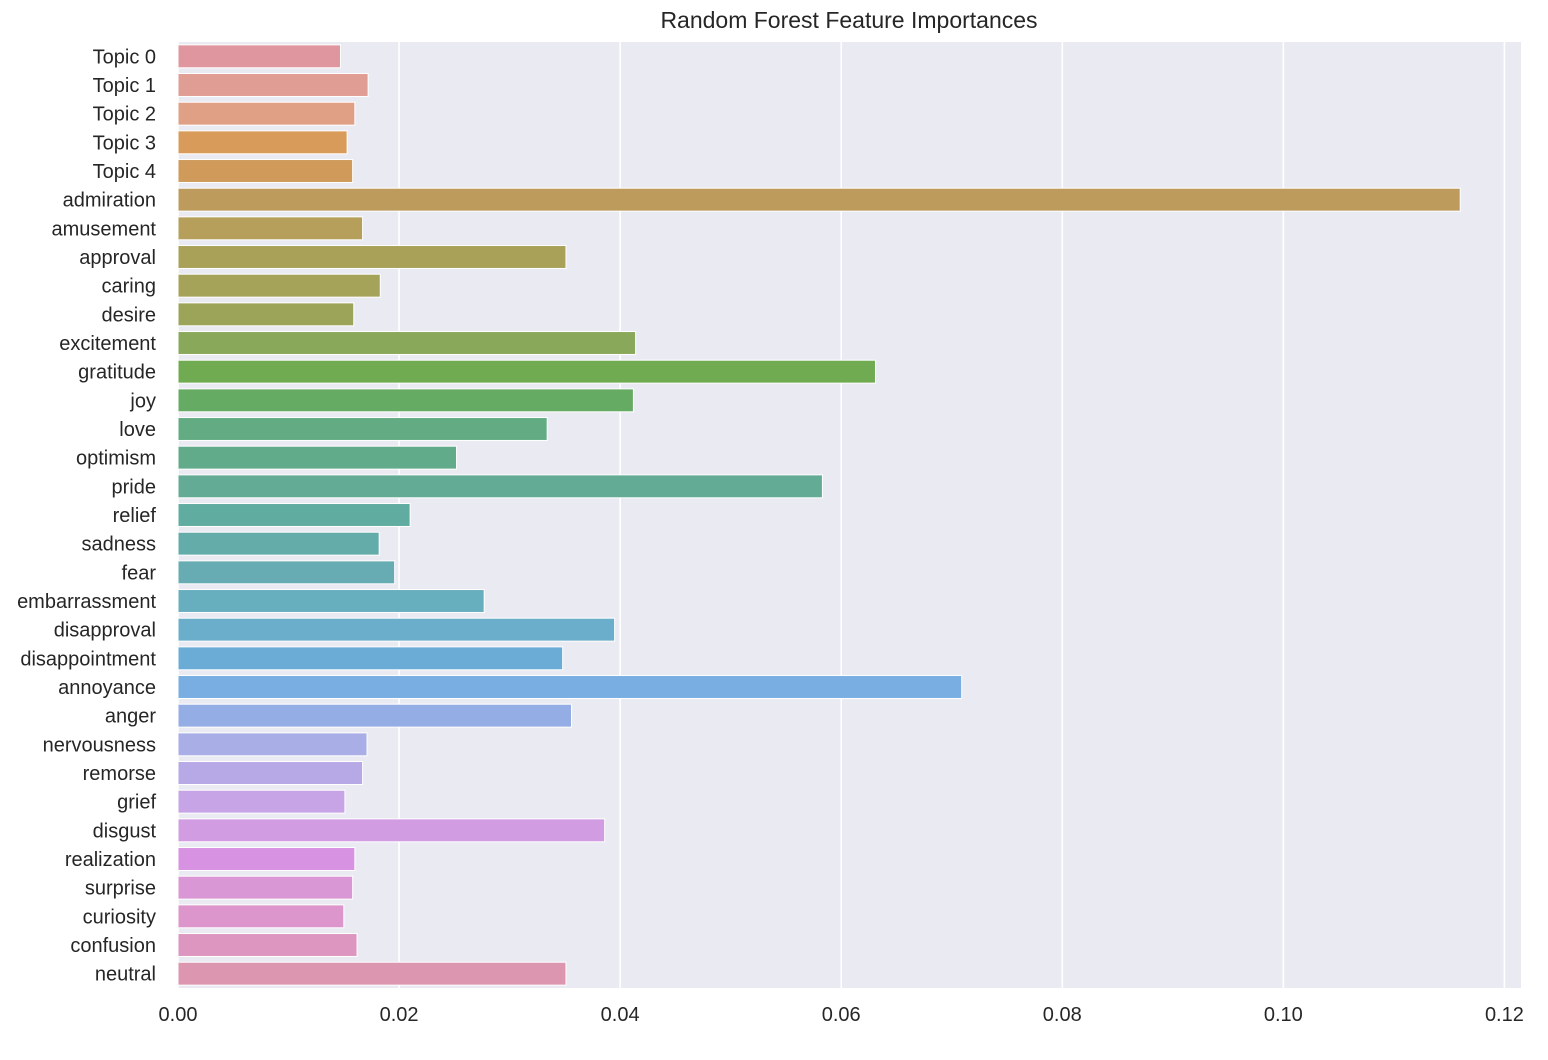  I want to click on category-label: disappointment, so click(88, 659).